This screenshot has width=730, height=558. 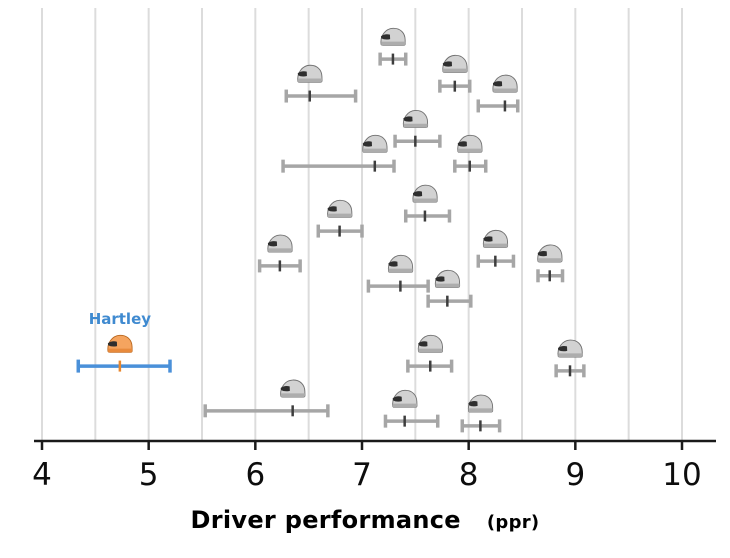 I want to click on x-tick-label: 7, so click(x=362, y=475).